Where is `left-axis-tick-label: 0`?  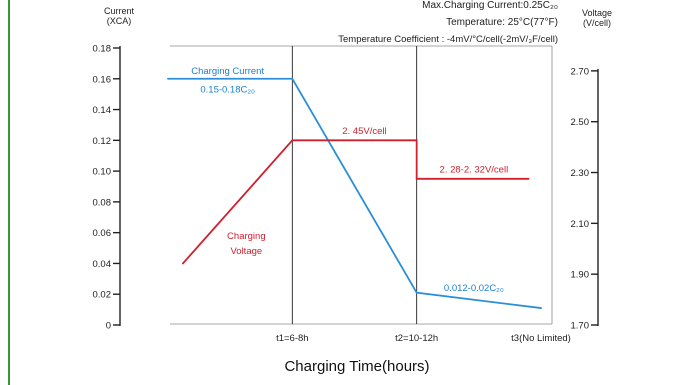 left-axis-tick-label: 0 is located at coordinates (108, 326).